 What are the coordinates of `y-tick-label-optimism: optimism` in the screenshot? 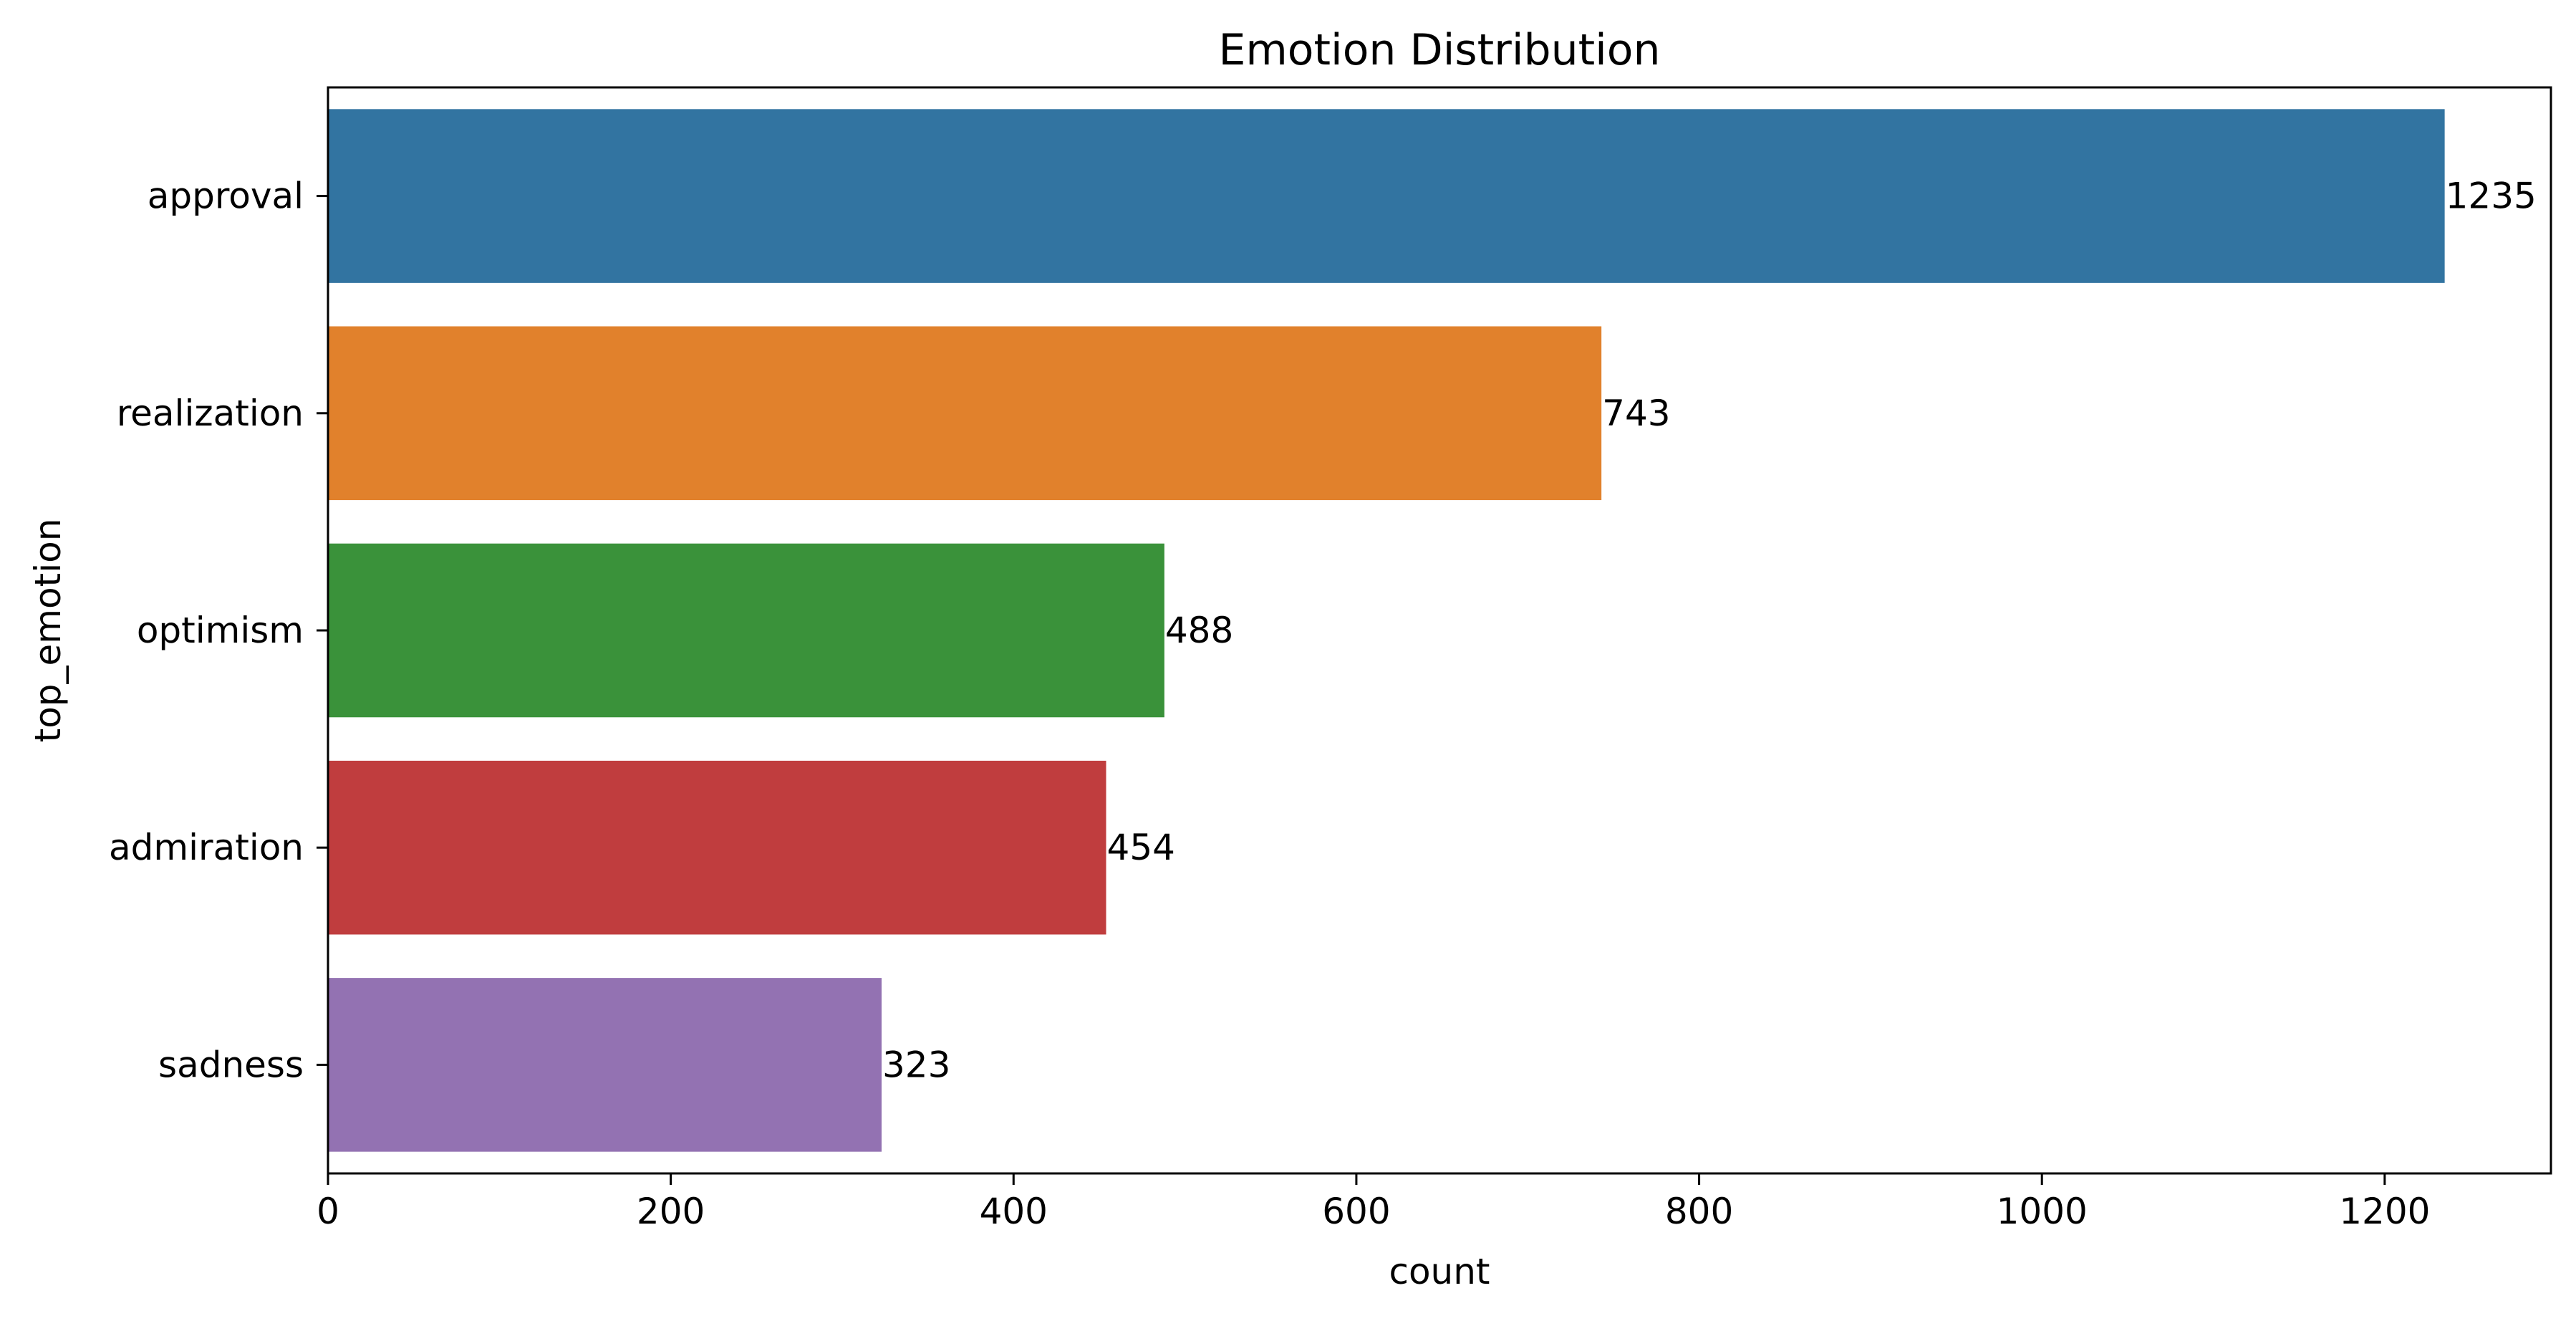 It's located at (221, 630).